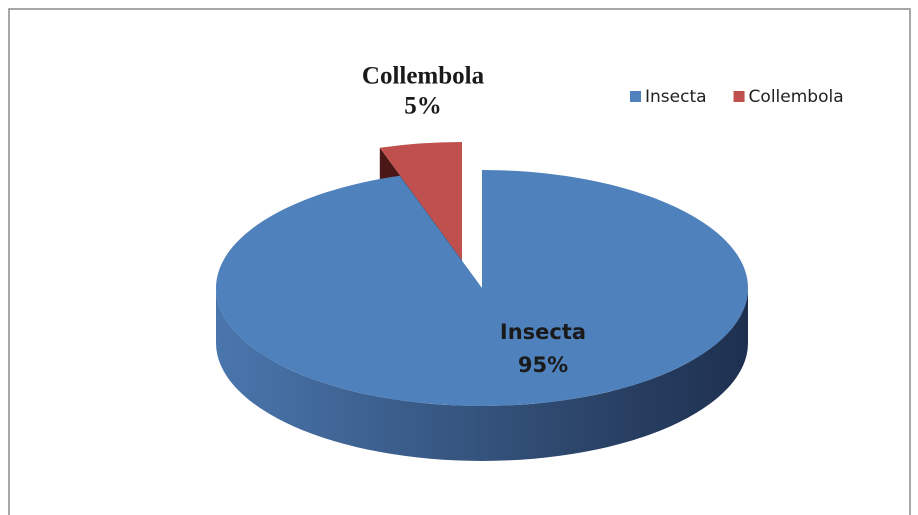  Describe the element at coordinates (474, 220) in the screenshot. I see `labels: Insecta 95% Collembola 5%` at that location.